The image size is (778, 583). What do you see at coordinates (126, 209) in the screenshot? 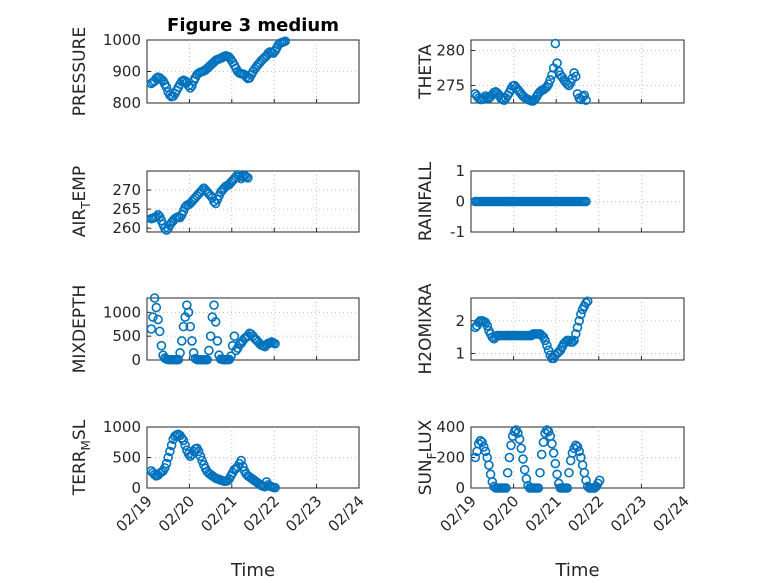
I see `y-tick-label: 265` at bounding box center [126, 209].